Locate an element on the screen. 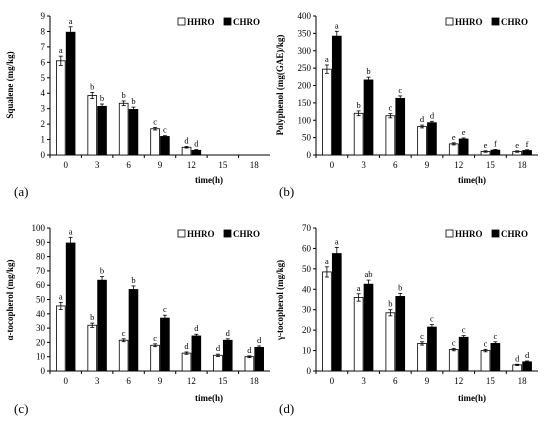  x-tick-label: 9 is located at coordinates (427, 165).